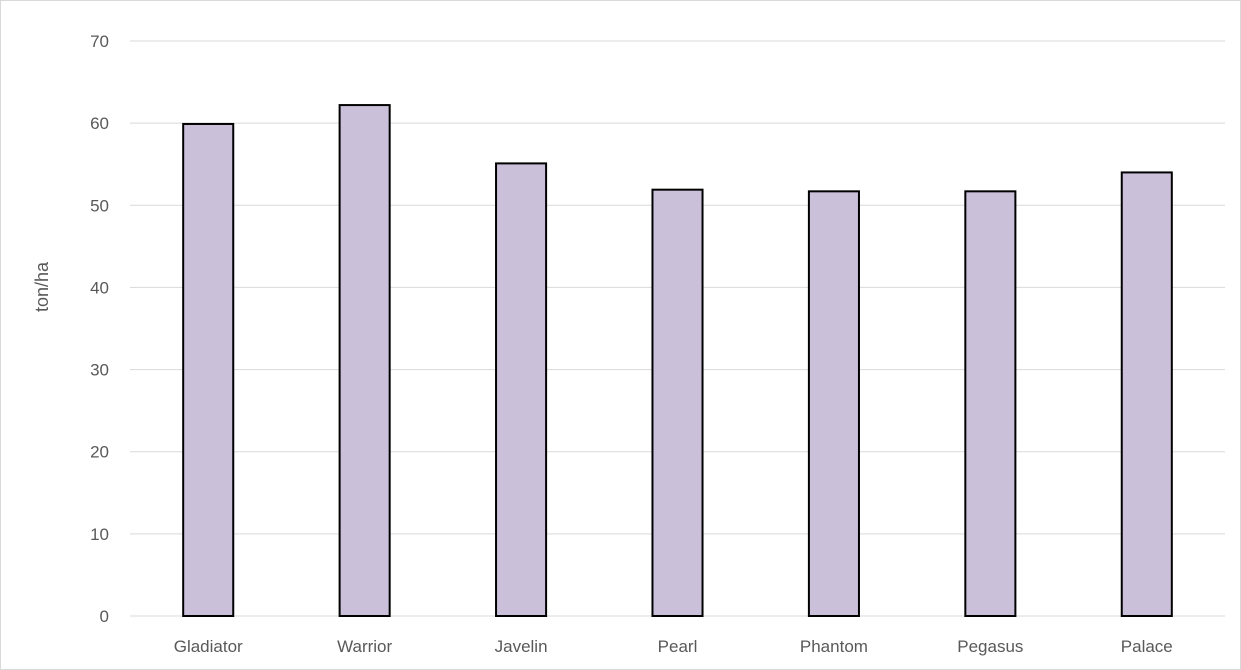  What do you see at coordinates (99, 287) in the screenshot?
I see `y-tick-label: 40` at bounding box center [99, 287].